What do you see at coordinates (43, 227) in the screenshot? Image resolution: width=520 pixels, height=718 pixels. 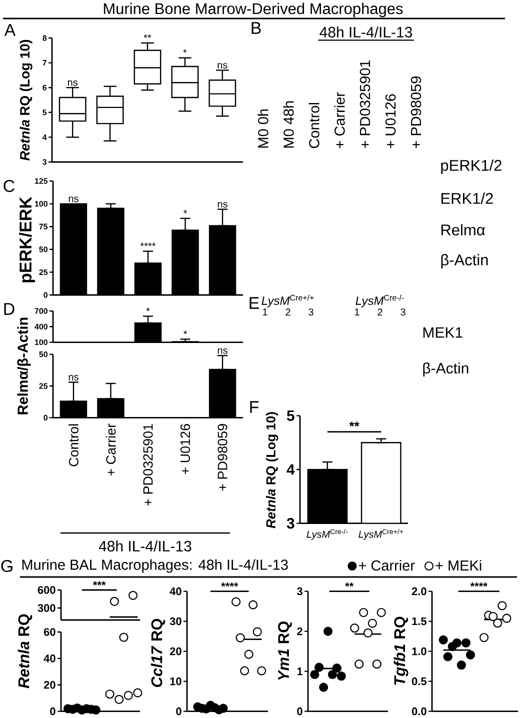 I see `y-tick-label: 75` at bounding box center [43, 227].